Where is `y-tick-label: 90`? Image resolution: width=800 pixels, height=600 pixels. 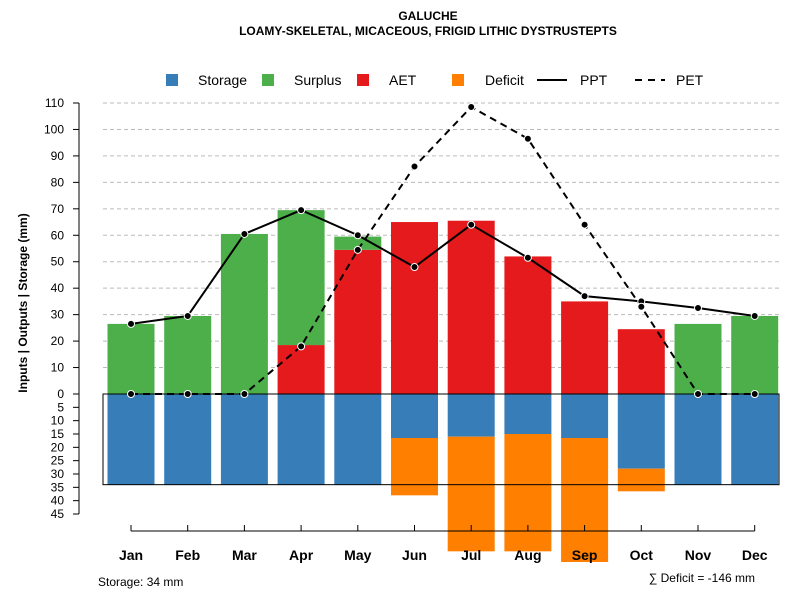 y-tick-label: 90 is located at coordinates (58, 156).